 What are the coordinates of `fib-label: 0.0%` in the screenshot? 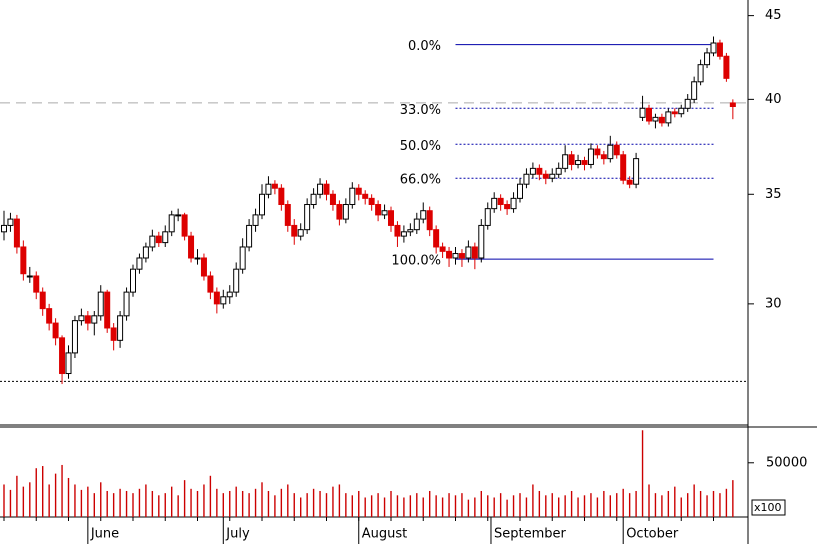 It's located at (424, 46).